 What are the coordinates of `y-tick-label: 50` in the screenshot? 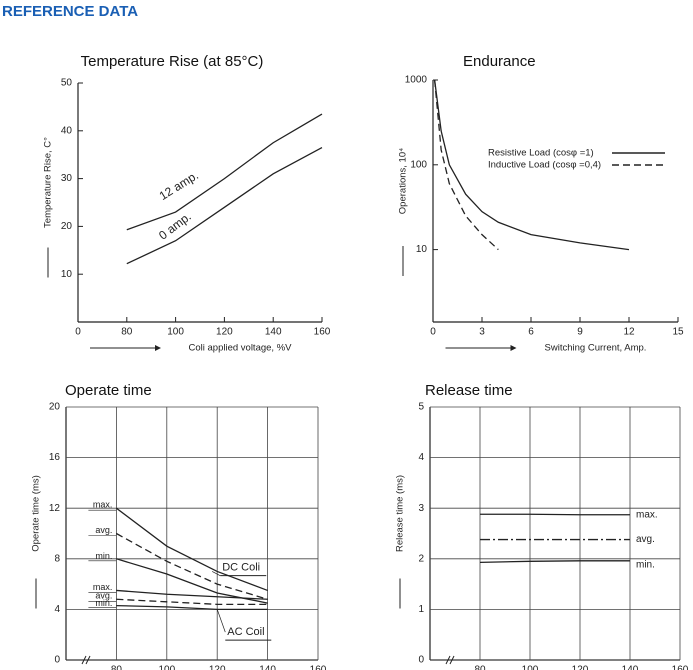 It's located at (67, 83).